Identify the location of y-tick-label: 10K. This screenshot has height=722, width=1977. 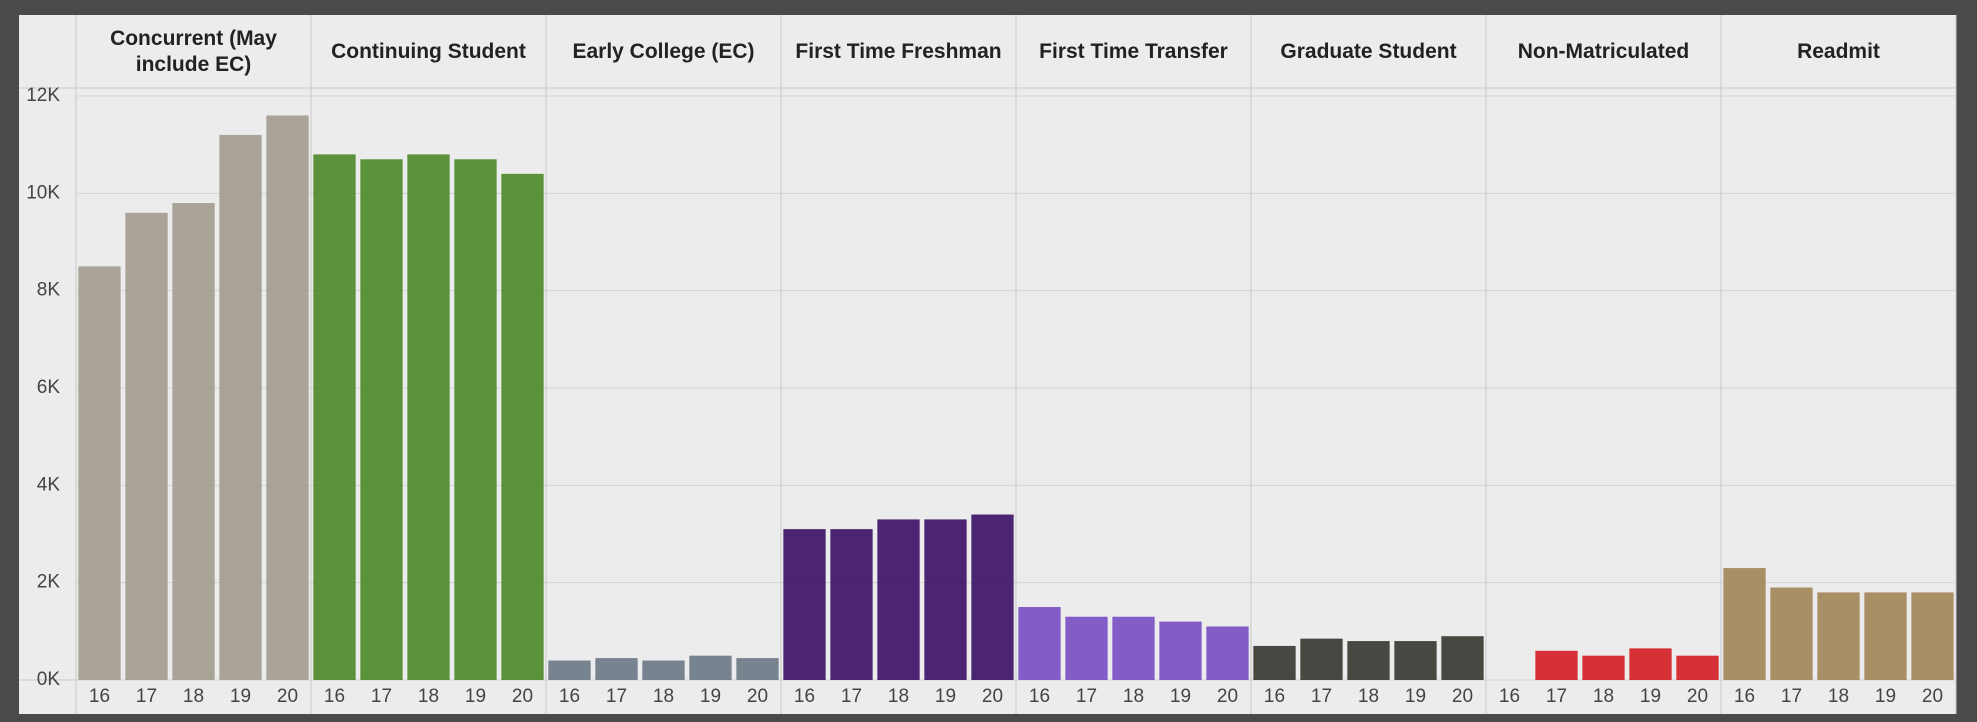
(43, 192).